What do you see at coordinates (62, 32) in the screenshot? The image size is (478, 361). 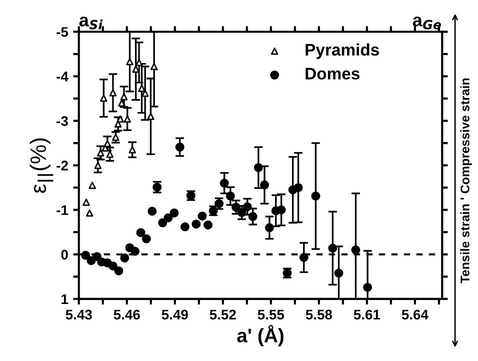 I see `y-tick-label: -5` at bounding box center [62, 32].